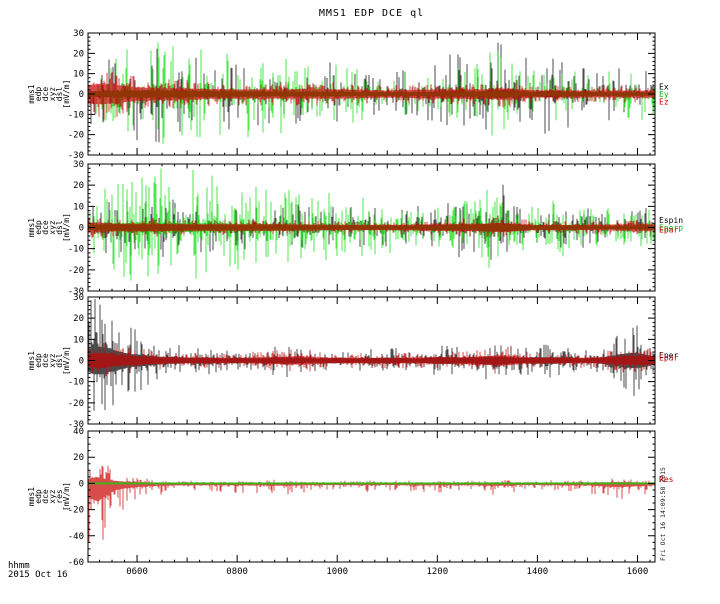 This screenshot has height=604, width=720. What do you see at coordinates (664, 87) in the screenshot?
I see `svg-text: Ex` at bounding box center [664, 87].